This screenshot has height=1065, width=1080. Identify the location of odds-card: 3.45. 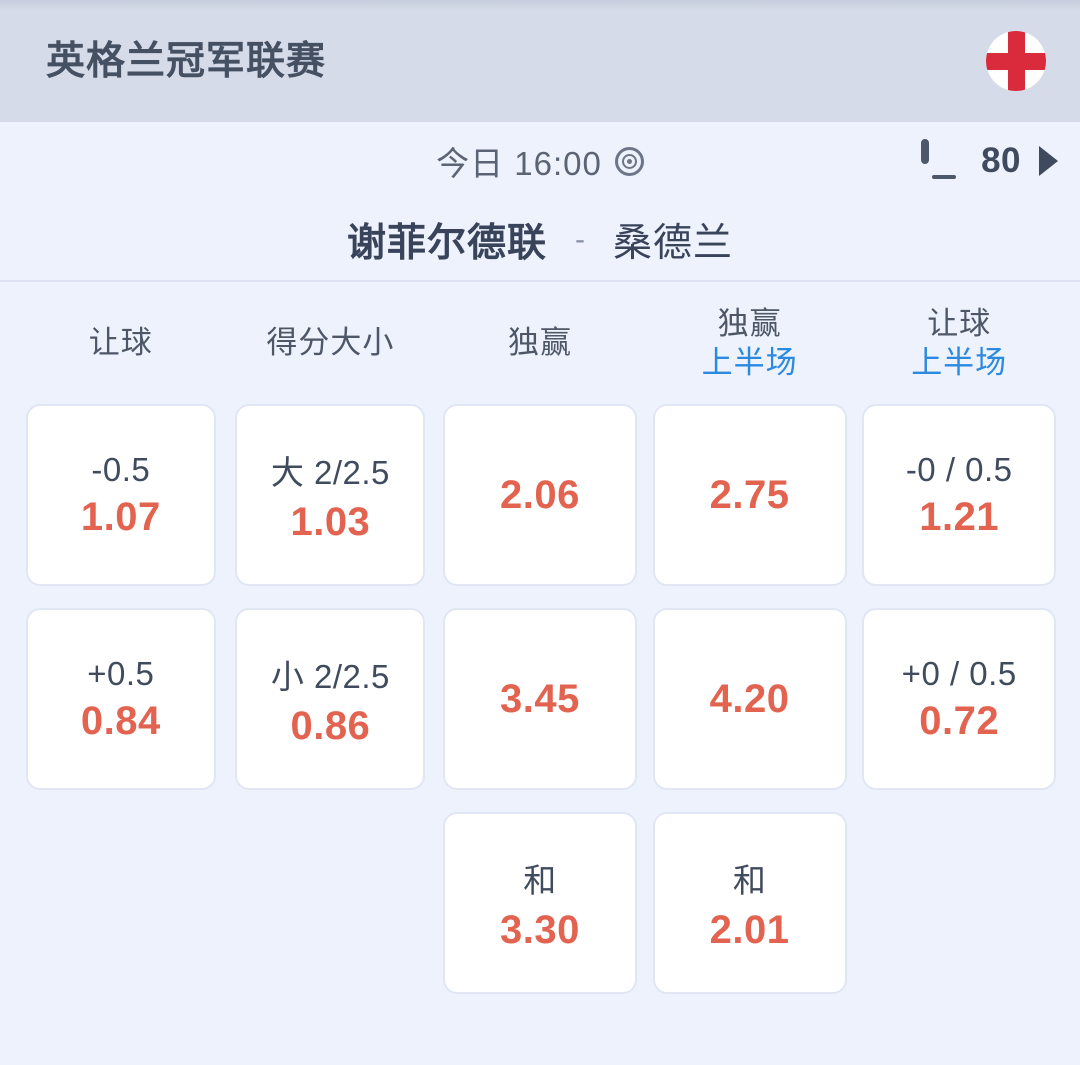
(539, 699).